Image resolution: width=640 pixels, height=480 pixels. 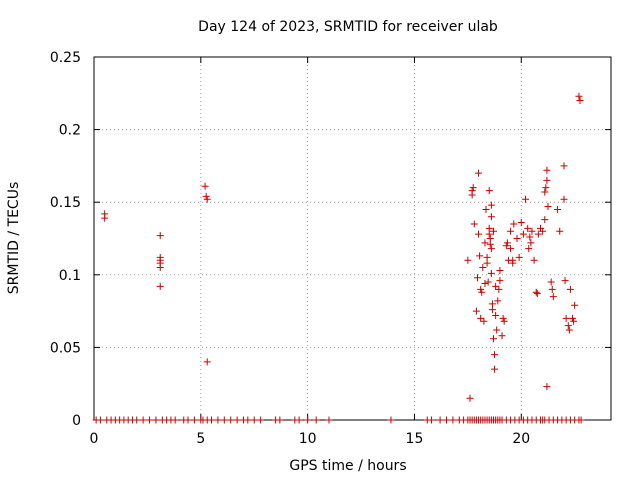 I want to click on x-tick-label: 5, so click(x=200, y=439).